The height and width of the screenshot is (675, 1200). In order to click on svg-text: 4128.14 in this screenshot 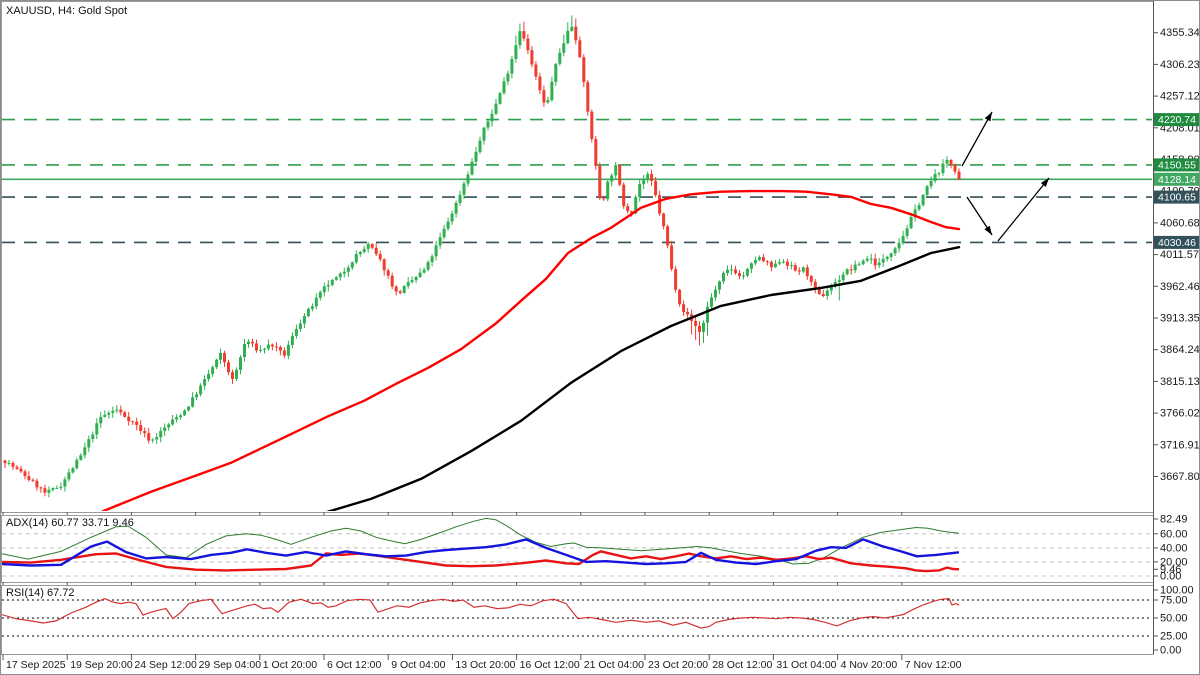, I will do `click(1177, 180)`.